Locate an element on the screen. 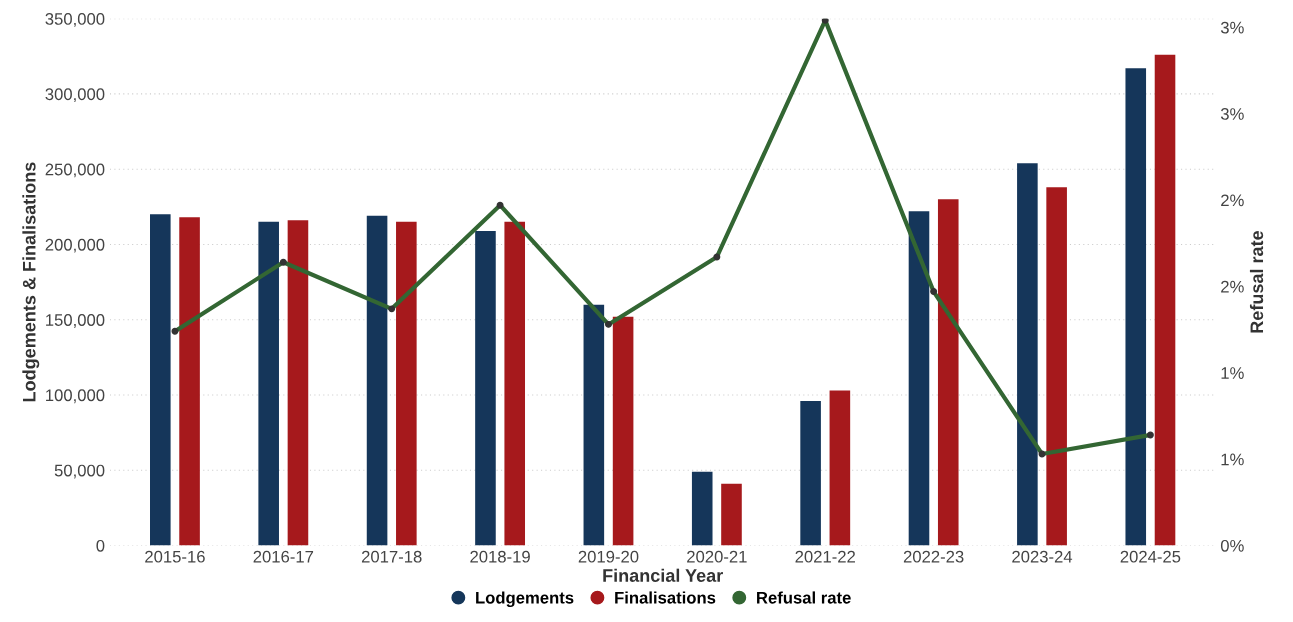 The width and height of the screenshot is (1293, 622). y2-axis-title: Refusal rate is located at coordinates (1256, 282).